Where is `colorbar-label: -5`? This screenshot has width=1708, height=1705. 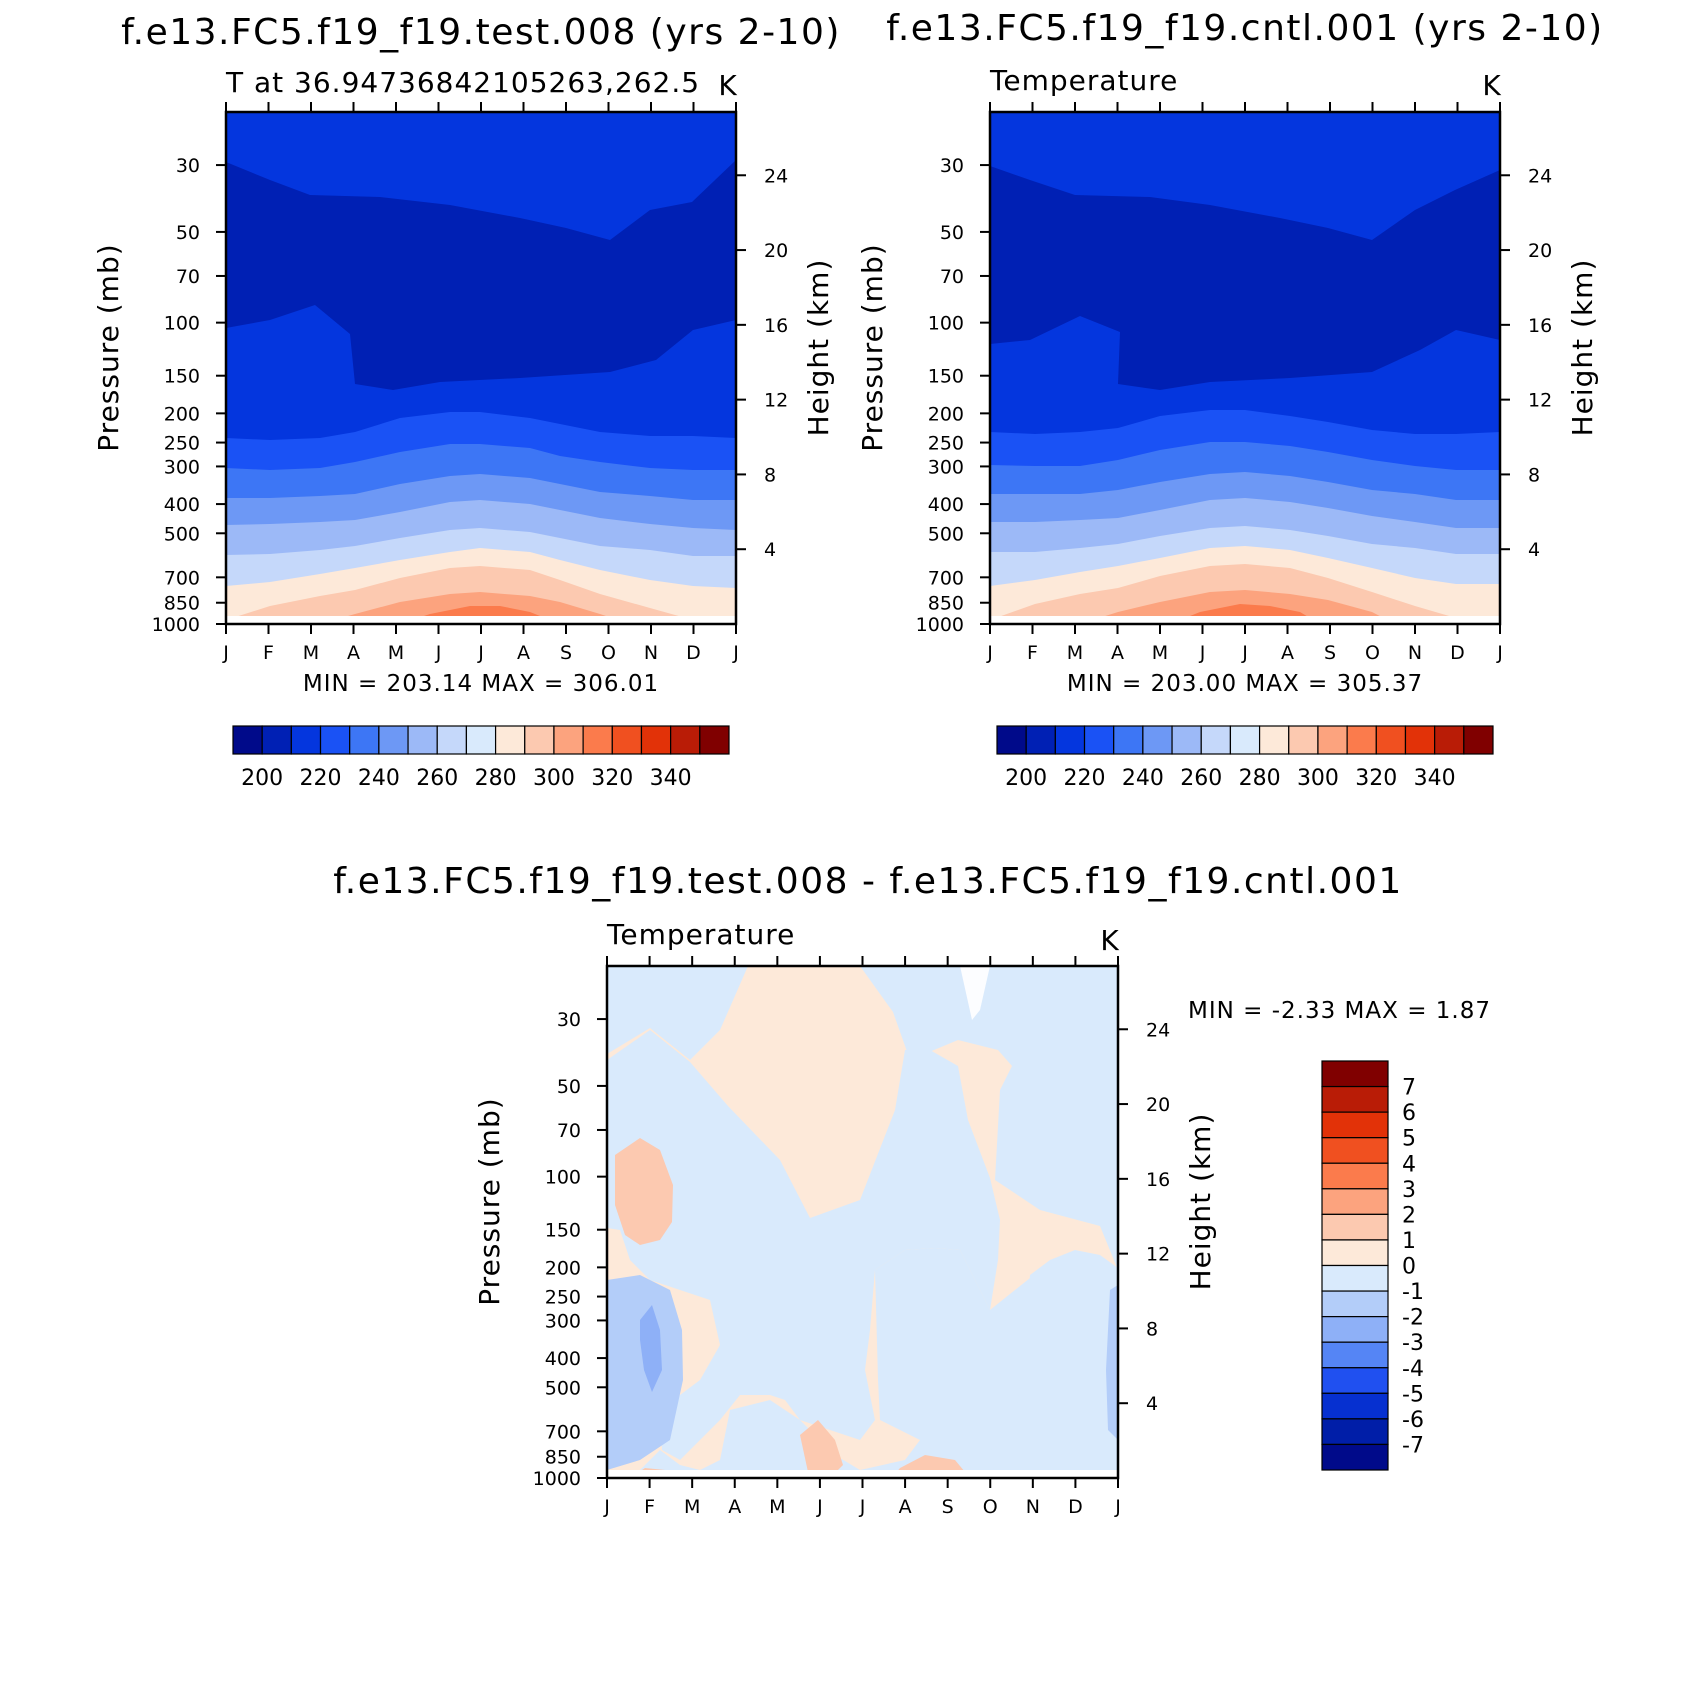 colorbar-label: -5 is located at coordinates (1413, 1394).